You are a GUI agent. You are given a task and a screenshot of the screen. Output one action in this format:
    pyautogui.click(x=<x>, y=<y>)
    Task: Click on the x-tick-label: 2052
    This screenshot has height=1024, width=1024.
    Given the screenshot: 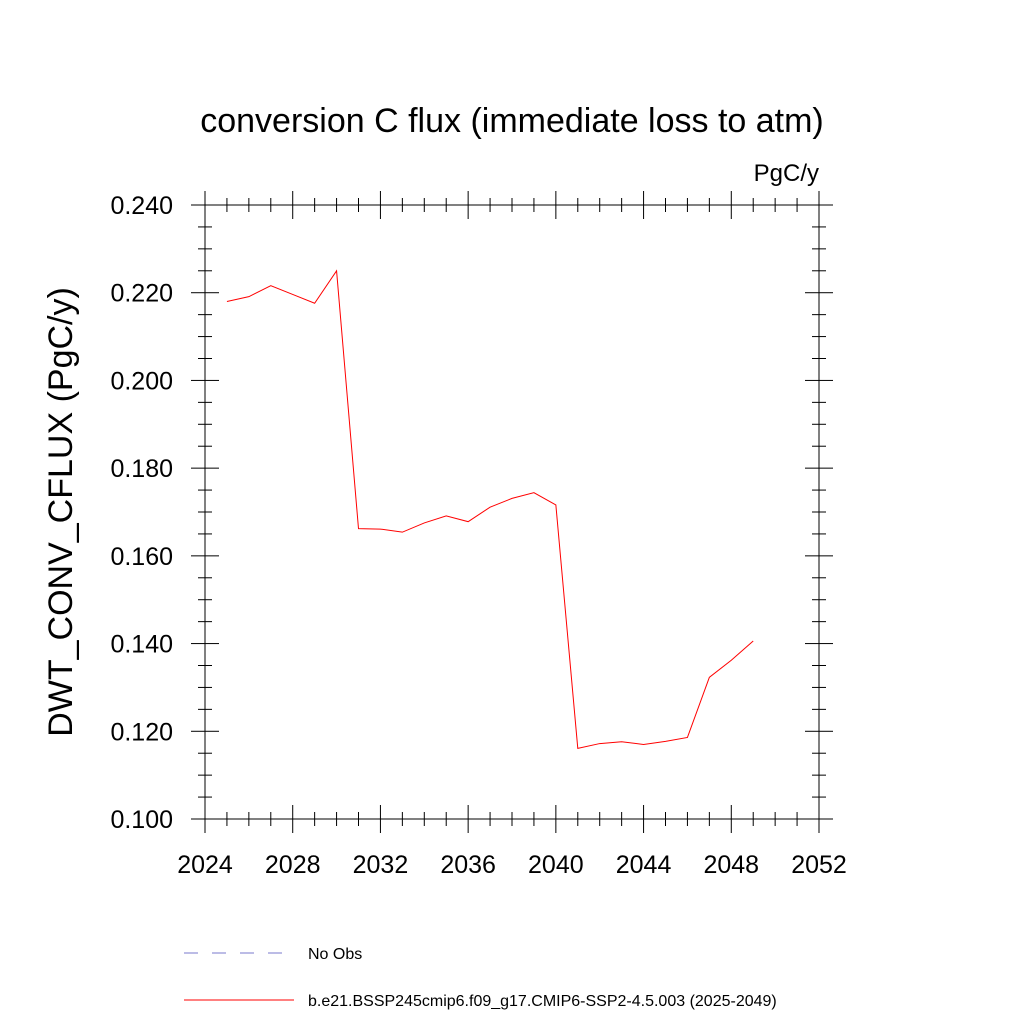 What is the action you would take?
    pyautogui.click(x=819, y=865)
    